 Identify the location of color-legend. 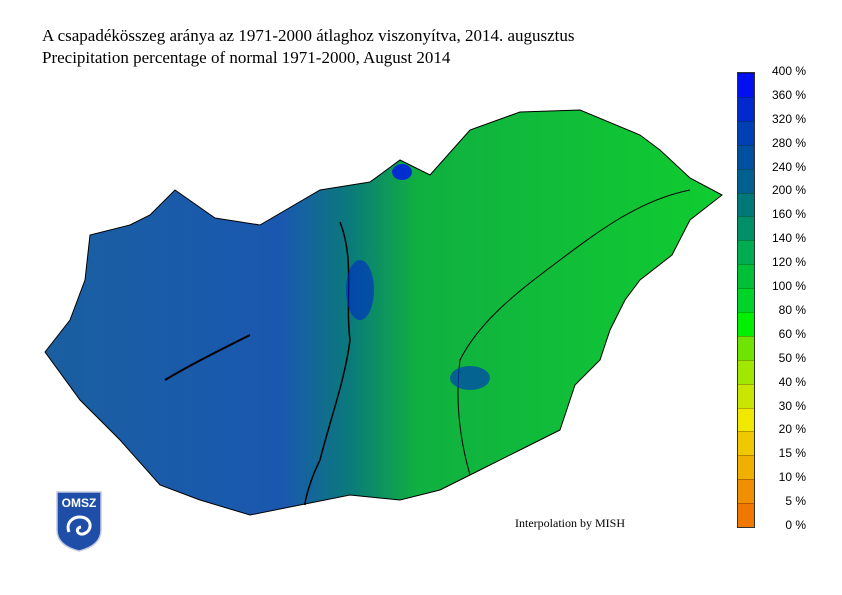
(746, 300).